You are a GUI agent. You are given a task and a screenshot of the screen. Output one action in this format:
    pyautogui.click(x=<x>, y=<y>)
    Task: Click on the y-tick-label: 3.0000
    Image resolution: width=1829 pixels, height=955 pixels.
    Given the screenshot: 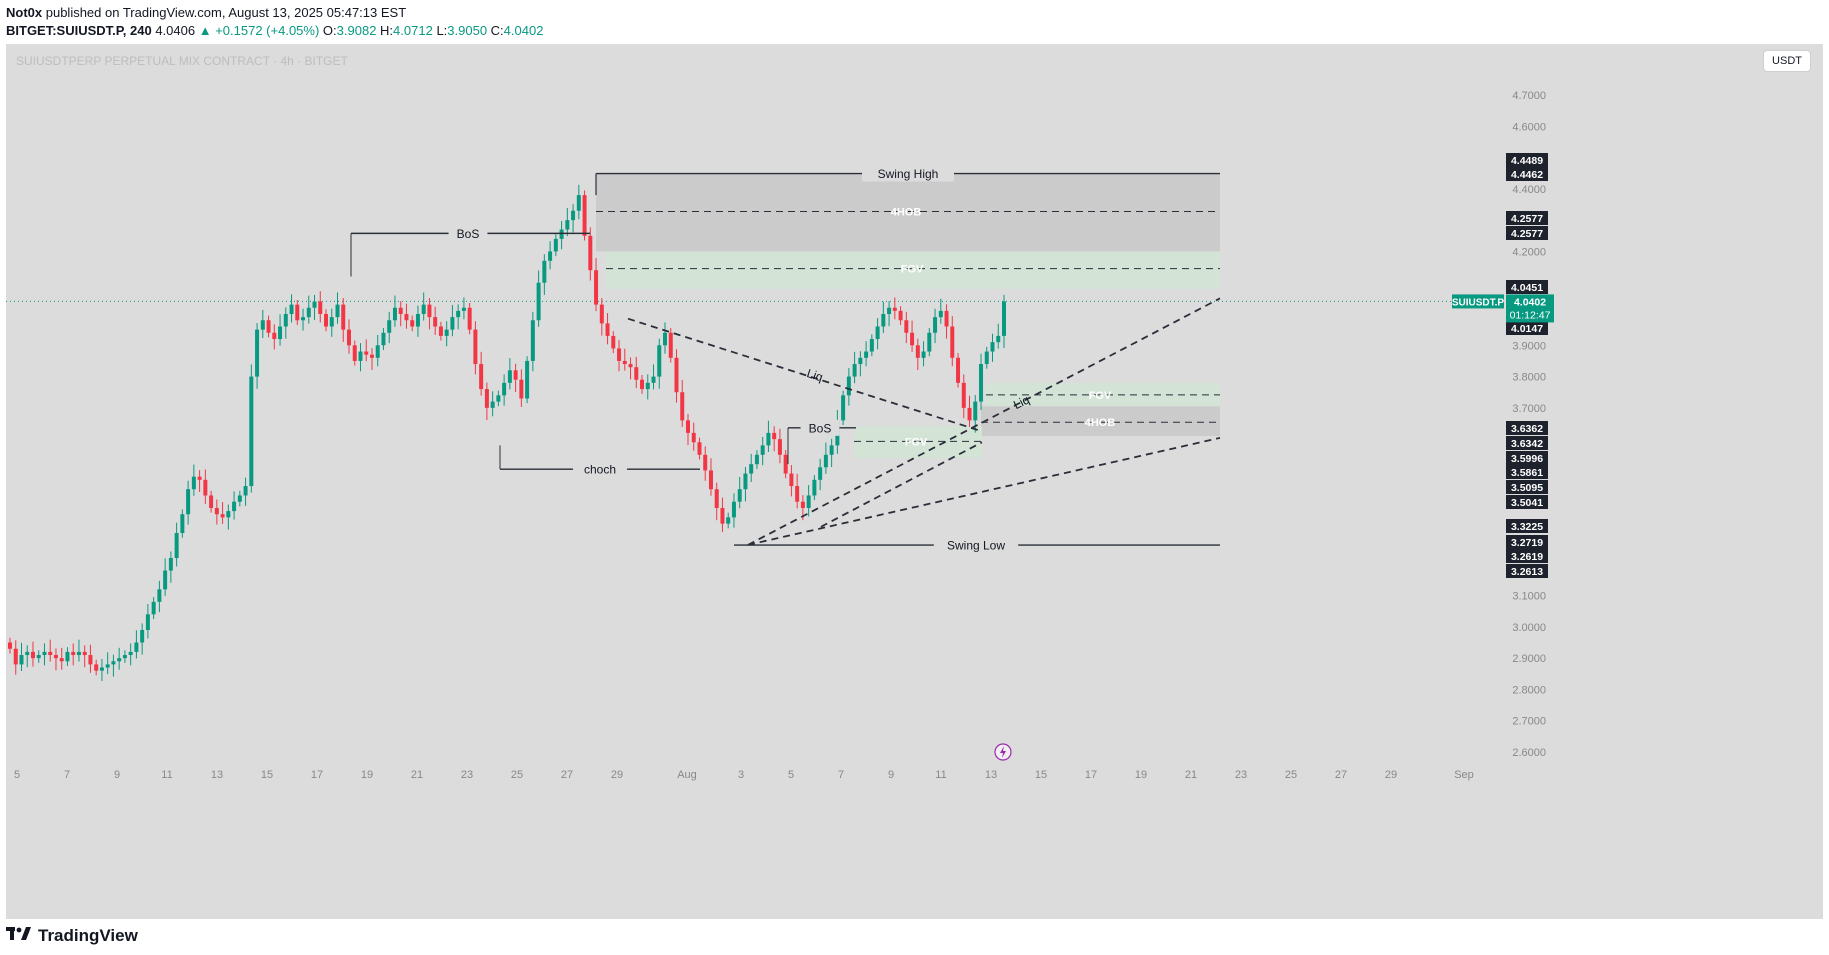 What is the action you would take?
    pyautogui.click(x=1529, y=628)
    